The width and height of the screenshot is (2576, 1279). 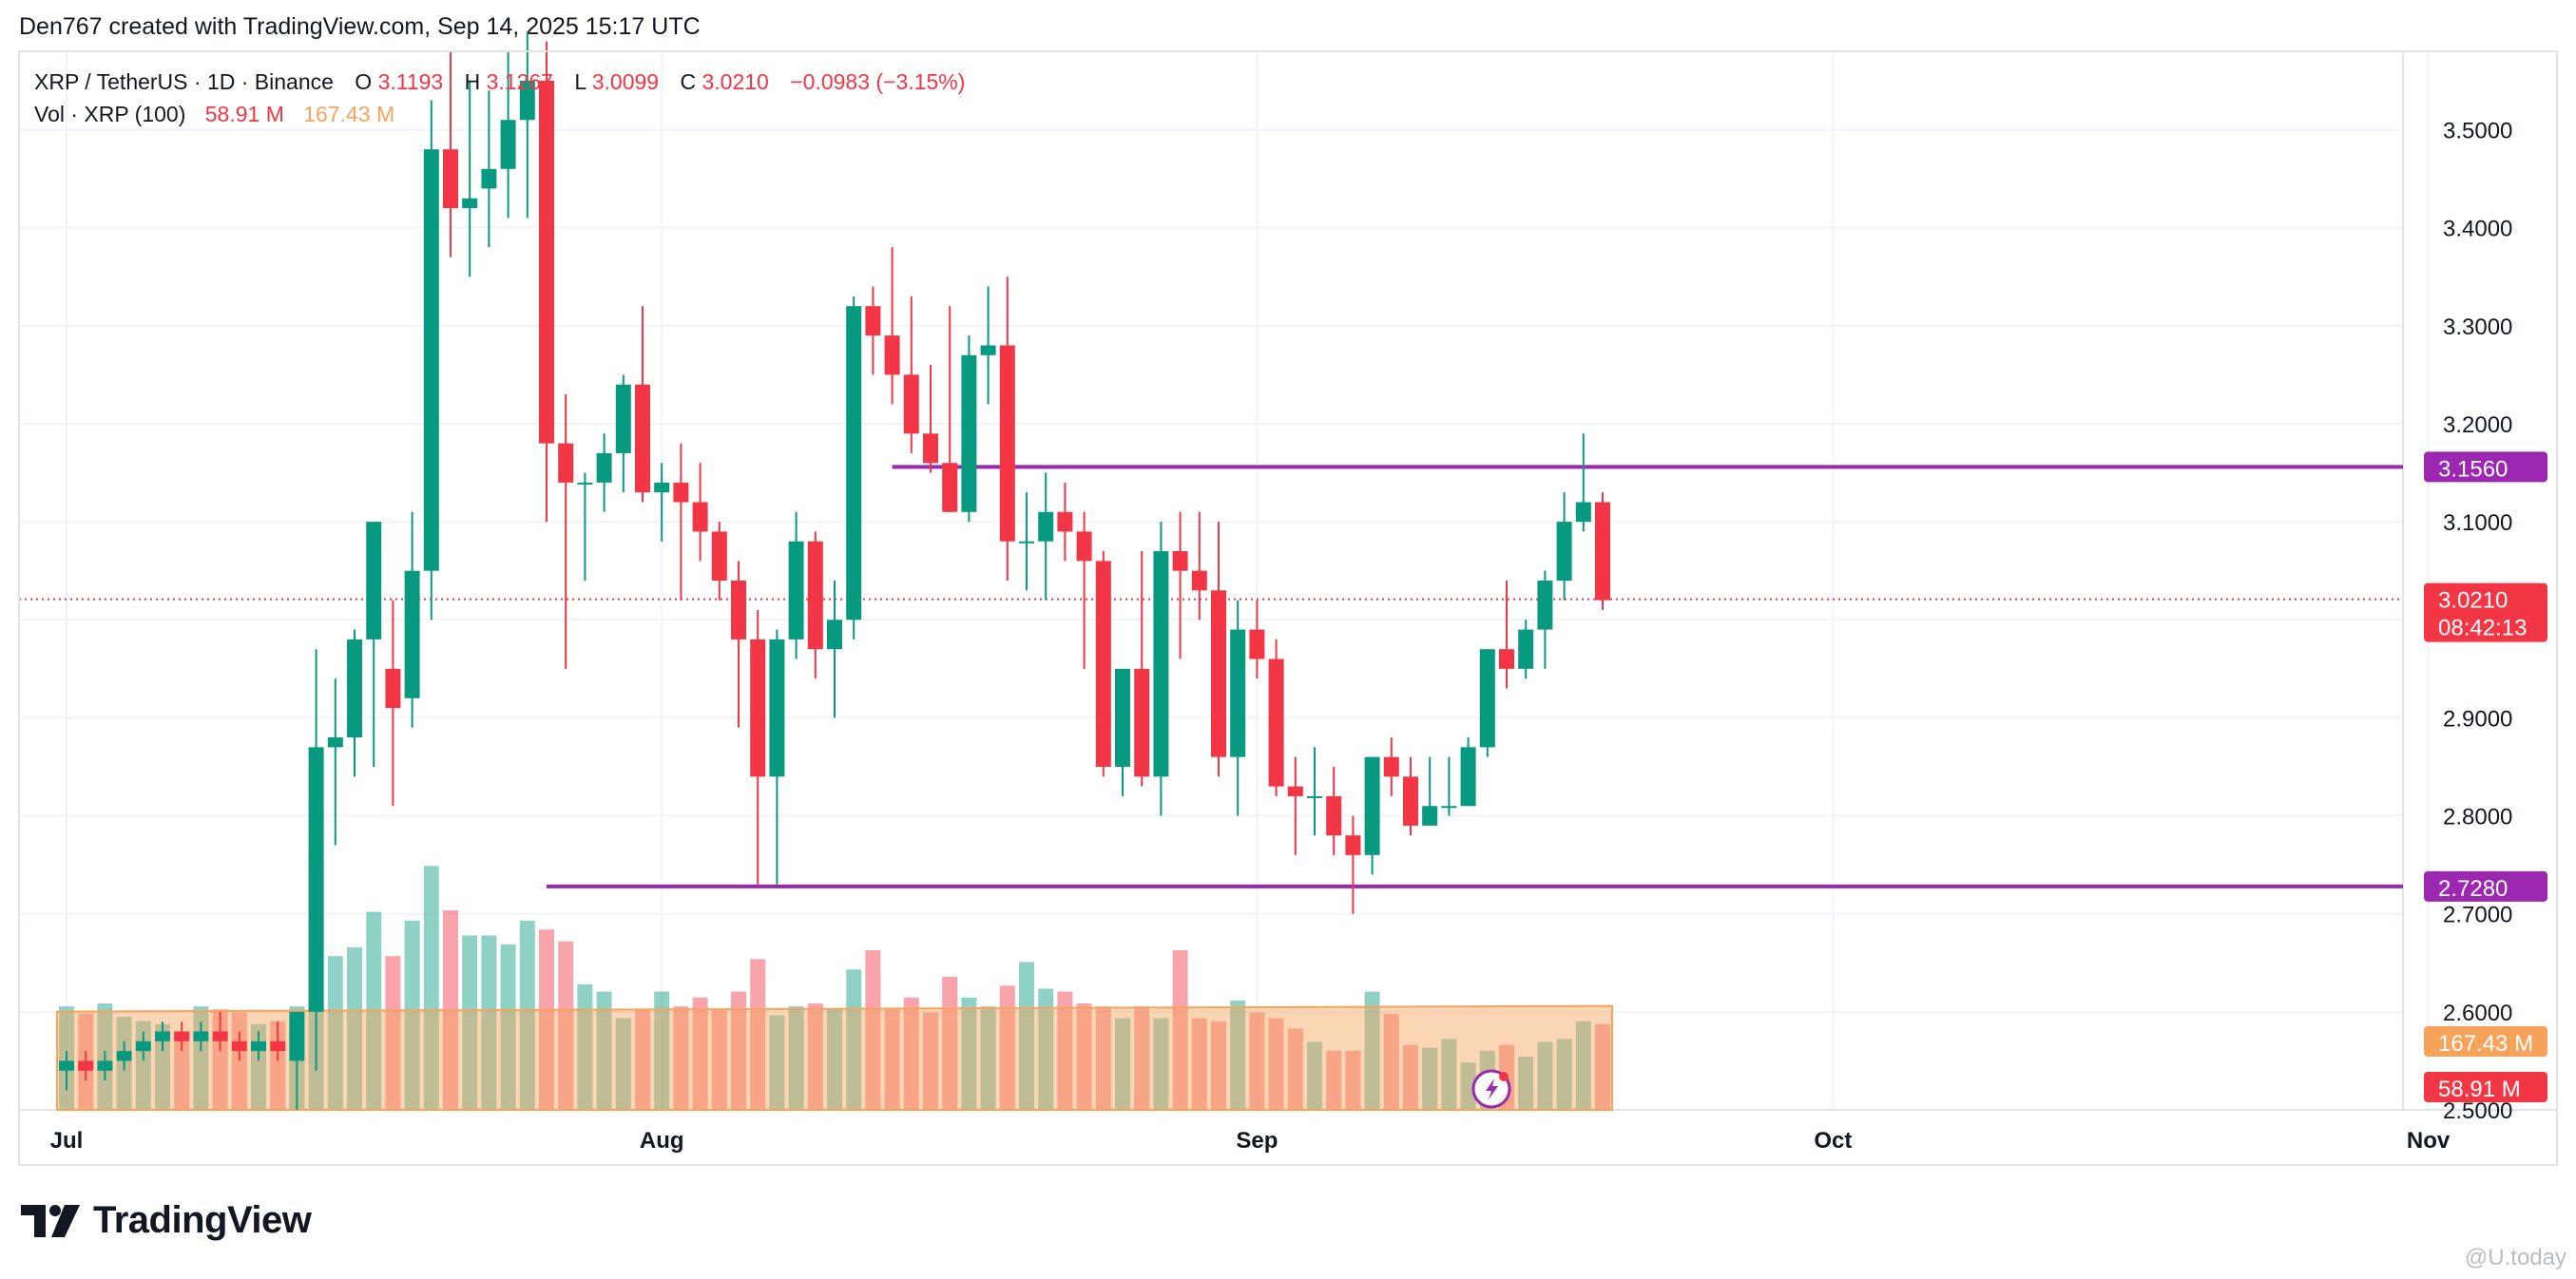 I want to click on y-tick-label: 3.5000, so click(x=2478, y=132).